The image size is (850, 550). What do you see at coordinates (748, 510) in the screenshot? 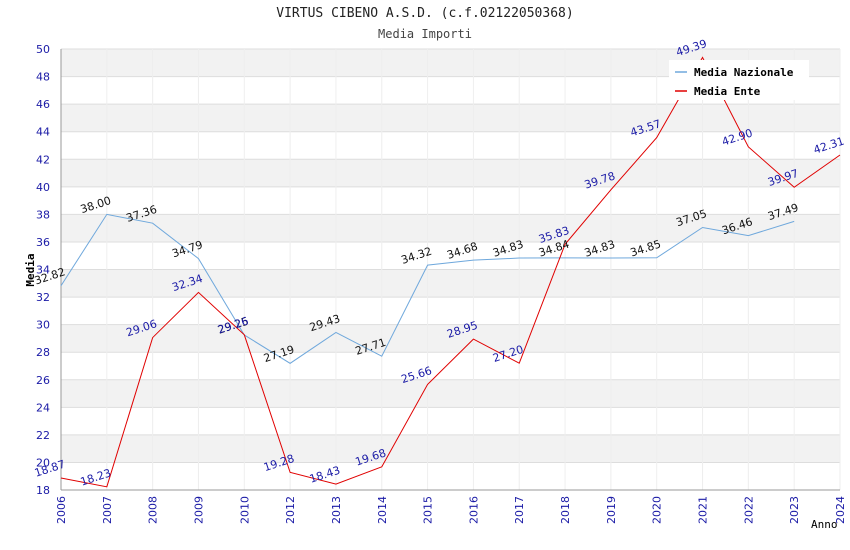
I see `x-tick-label: 2022` at bounding box center [748, 510].